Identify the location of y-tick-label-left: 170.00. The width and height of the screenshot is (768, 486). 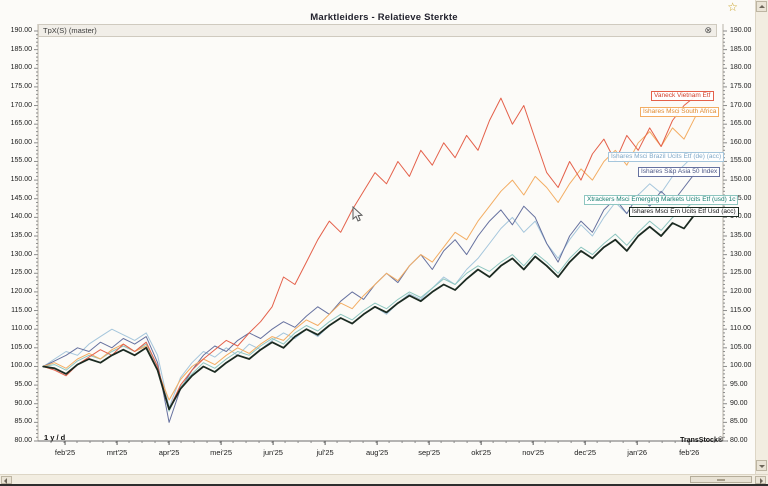
(21, 105).